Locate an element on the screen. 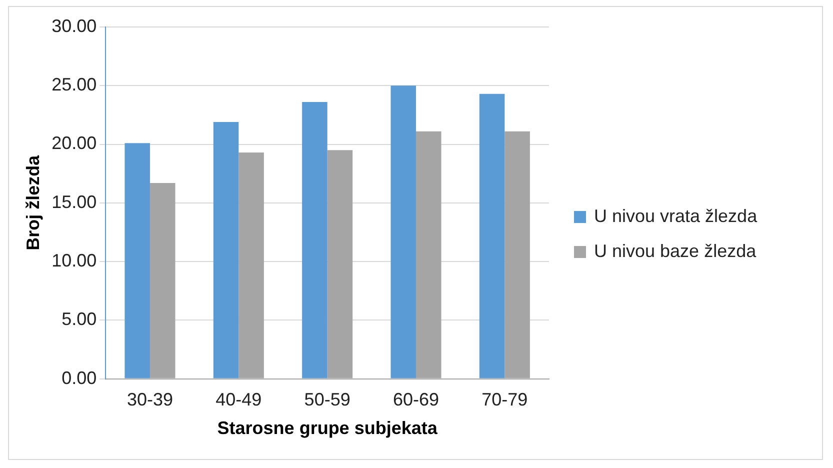 The height and width of the screenshot is (468, 833). y-tick-label: 5.00 is located at coordinates (79, 319).